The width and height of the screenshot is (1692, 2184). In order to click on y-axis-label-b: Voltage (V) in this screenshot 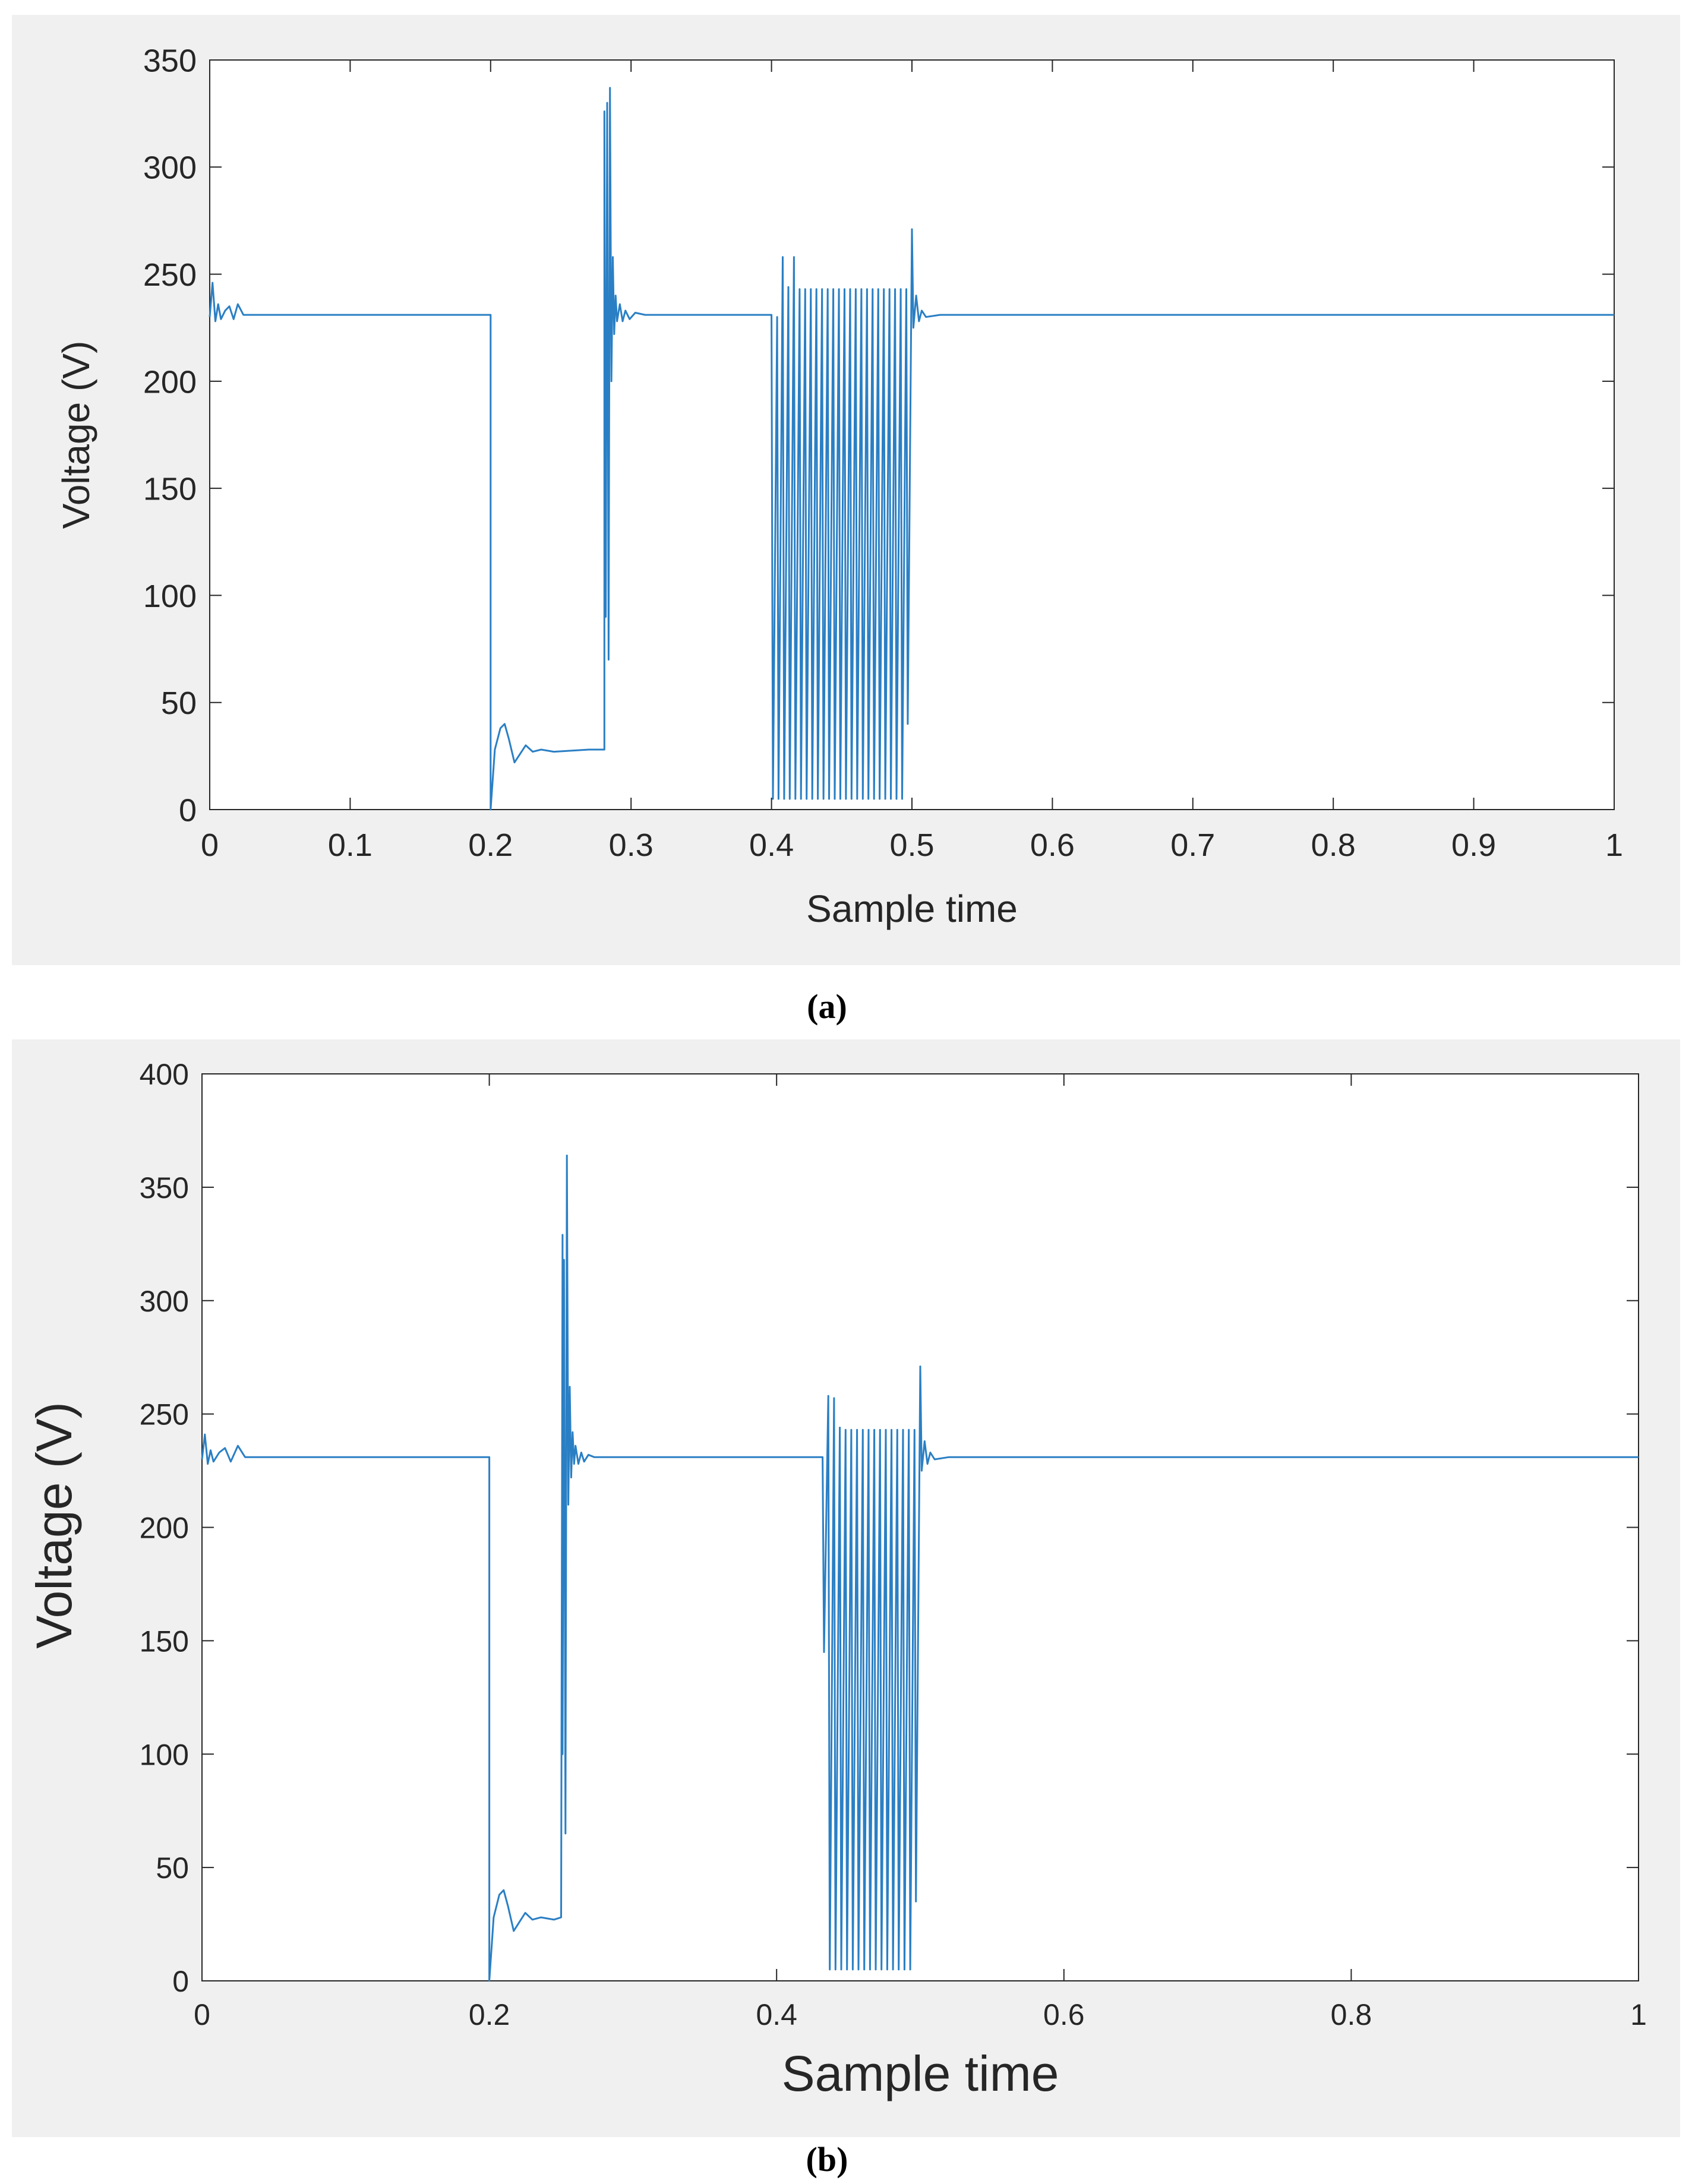, I will do `click(54, 1525)`.